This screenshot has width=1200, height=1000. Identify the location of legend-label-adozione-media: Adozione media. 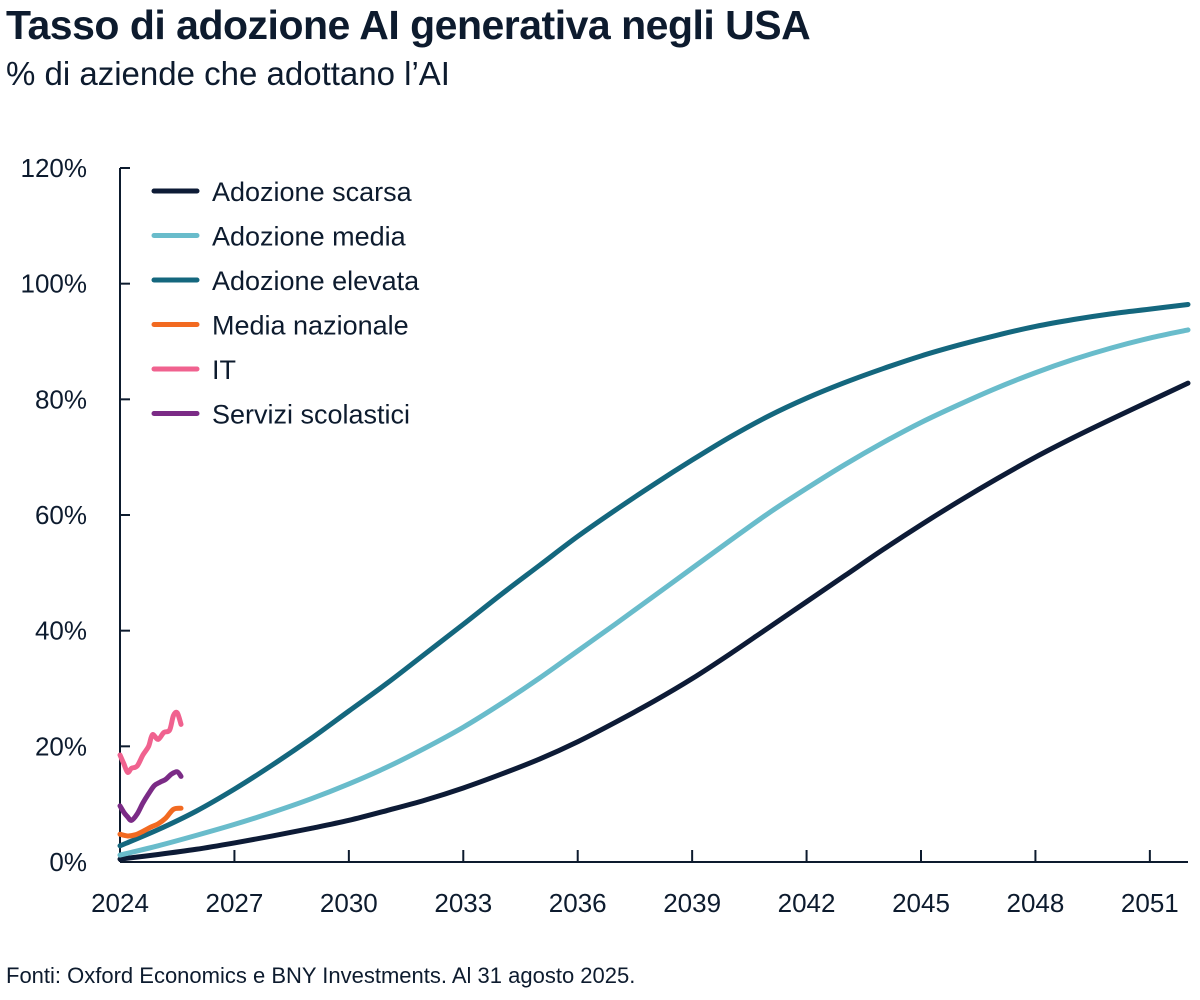
(309, 237).